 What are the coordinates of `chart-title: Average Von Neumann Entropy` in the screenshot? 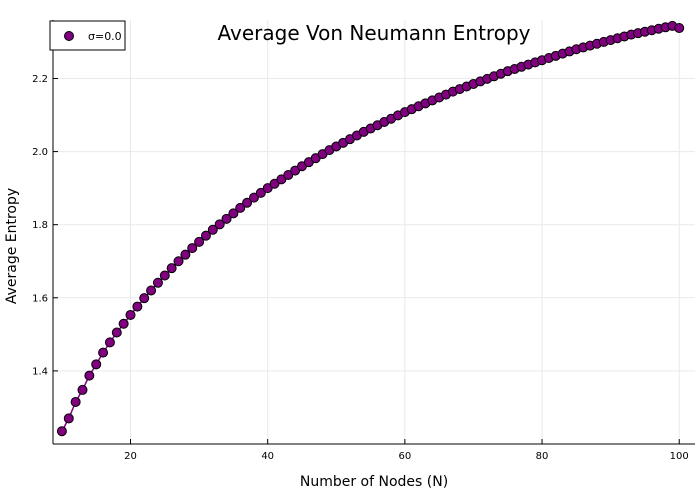 It's located at (374, 33).